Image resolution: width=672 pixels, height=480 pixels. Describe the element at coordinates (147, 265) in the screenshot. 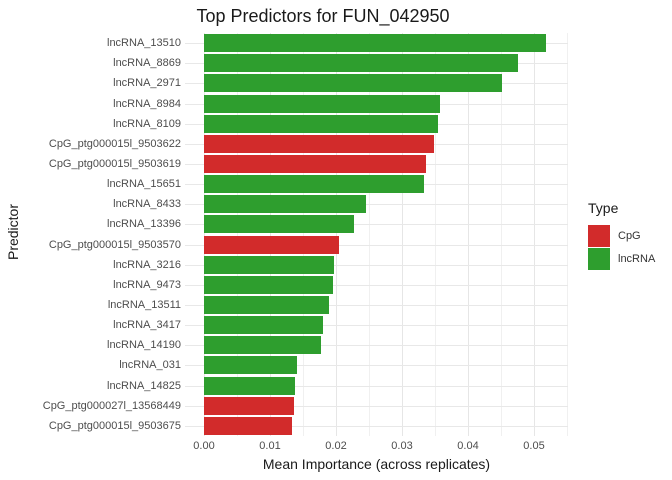

I see `y-tick-label: lncRNA_3216` at that location.